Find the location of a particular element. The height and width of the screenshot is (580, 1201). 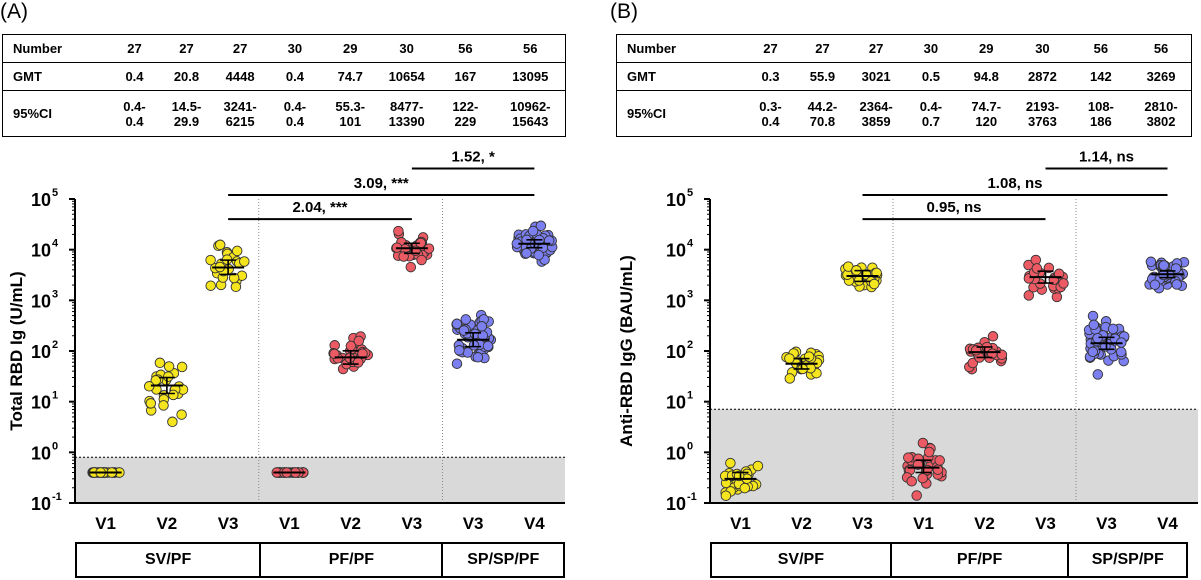

stats-row-label: GMT is located at coordinates (55, 76).